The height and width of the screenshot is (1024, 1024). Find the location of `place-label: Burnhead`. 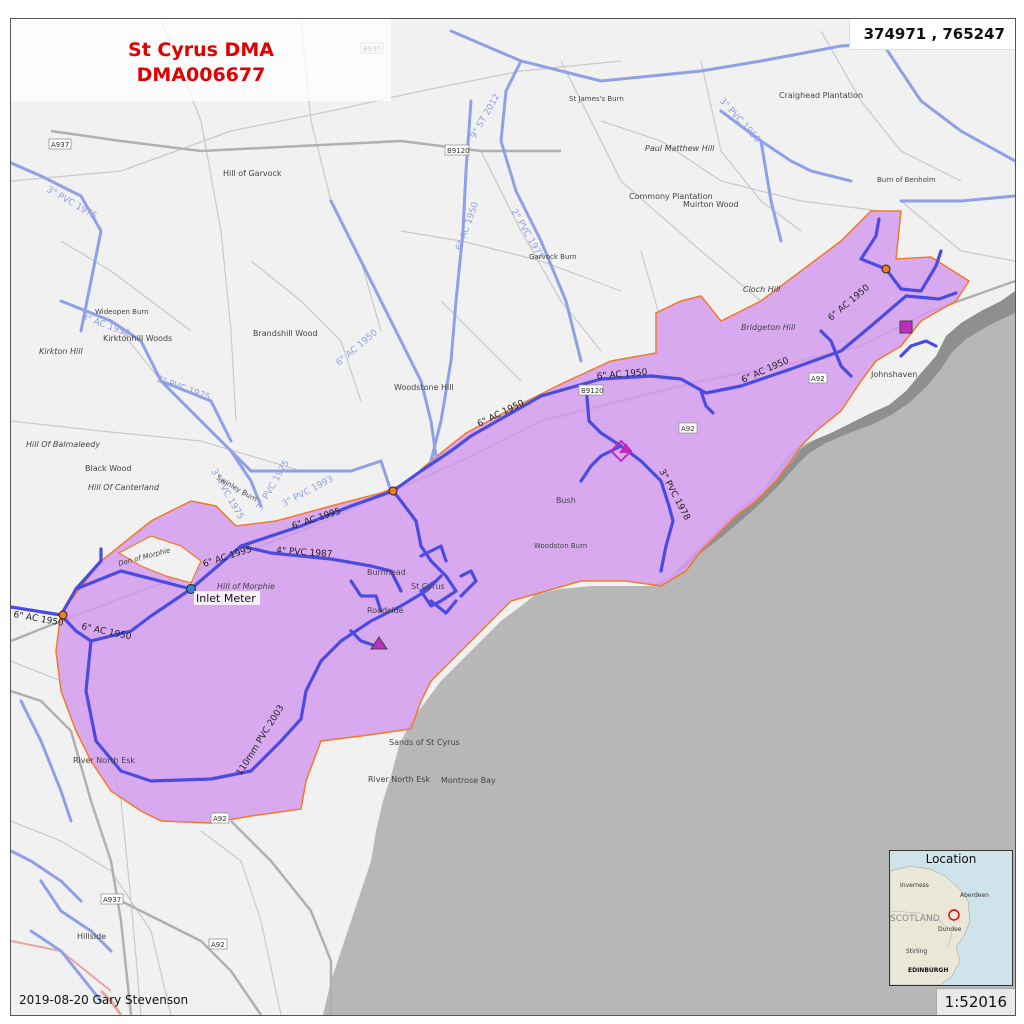

place-label: Burnhead is located at coordinates (386, 572).